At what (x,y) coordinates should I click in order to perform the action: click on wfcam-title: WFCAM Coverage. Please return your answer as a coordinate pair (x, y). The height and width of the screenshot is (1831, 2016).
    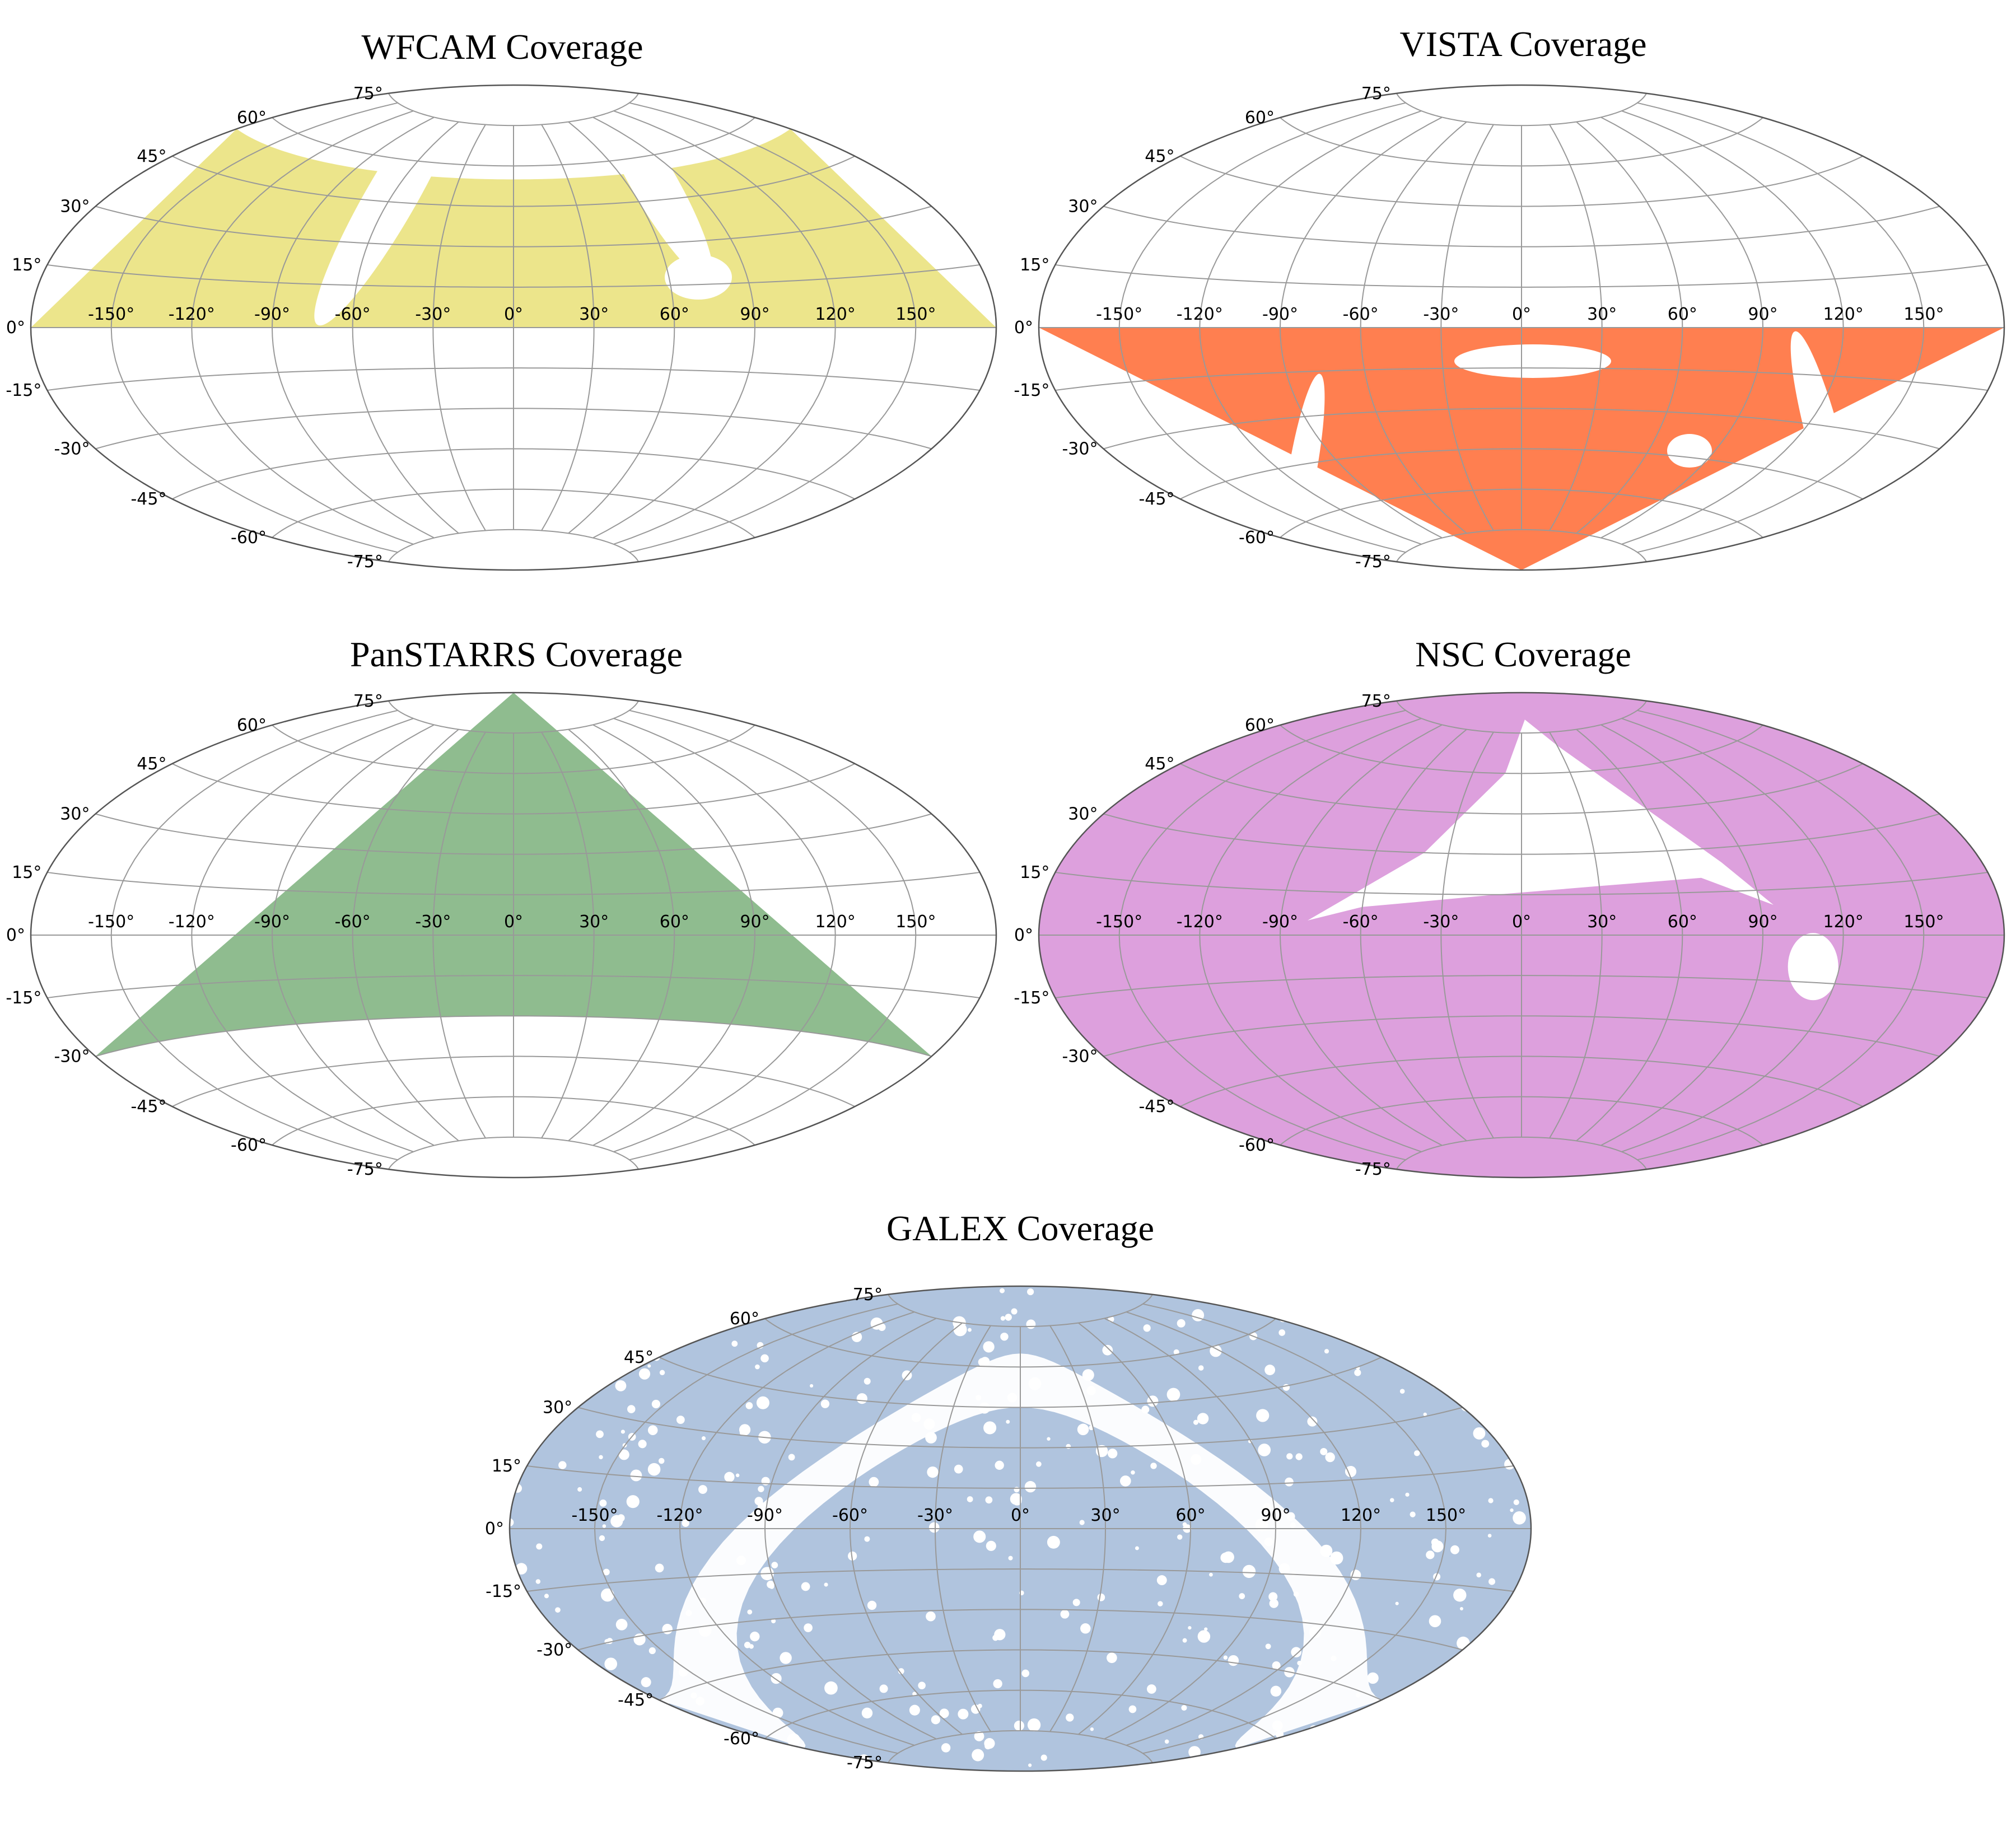
    Looking at the image, I should click on (502, 47).